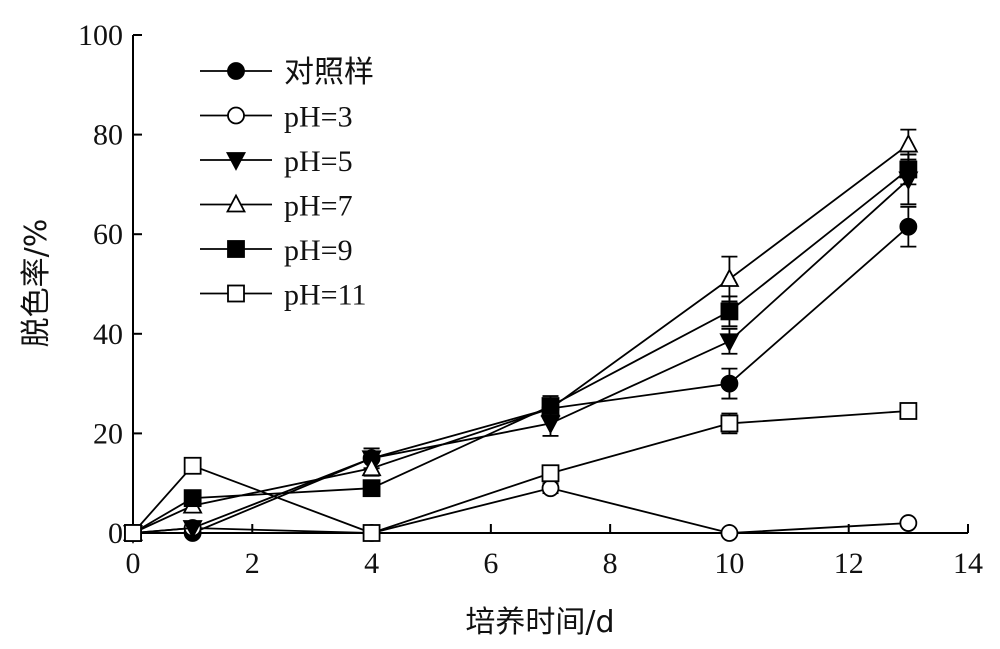 This screenshot has width=1000, height=649. What do you see at coordinates (252, 563) in the screenshot?
I see `x-tick-label: 2` at bounding box center [252, 563].